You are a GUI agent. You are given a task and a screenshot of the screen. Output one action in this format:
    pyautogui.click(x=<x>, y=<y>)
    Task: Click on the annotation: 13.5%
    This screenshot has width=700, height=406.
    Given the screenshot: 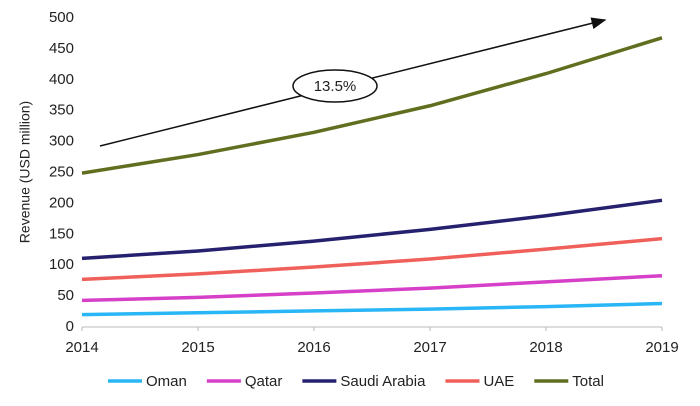 What is the action you would take?
    pyautogui.click(x=335, y=86)
    